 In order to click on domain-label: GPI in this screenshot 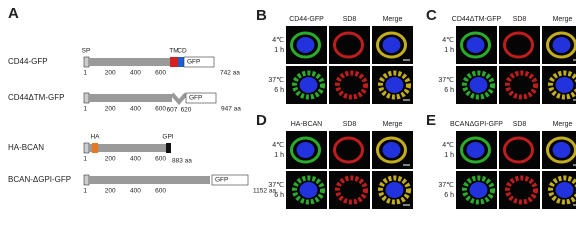, I will do `click(167, 137)`.